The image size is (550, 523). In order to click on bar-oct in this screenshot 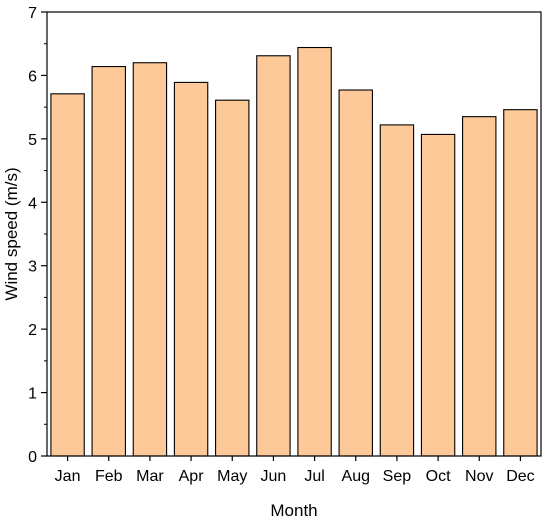, I will do `click(438, 295)`.